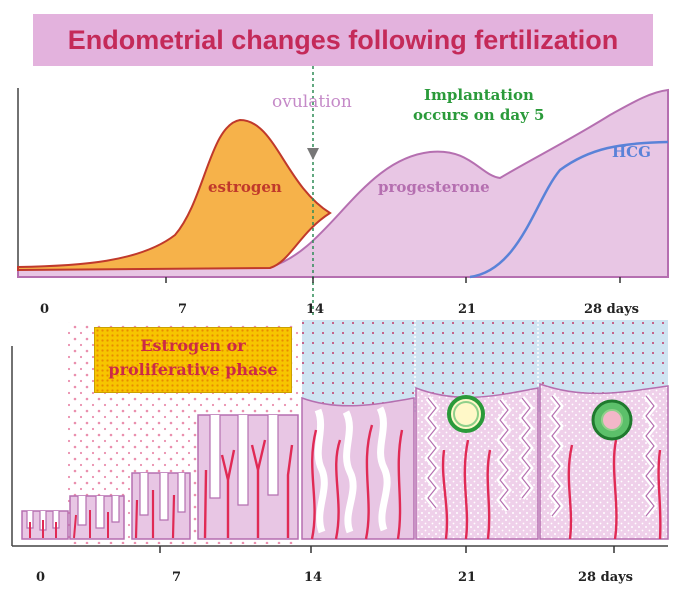 The width and height of the screenshot is (684, 593). What do you see at coordinates (477, 463) in the screenshot?
I see `endometrium-day21` at bounding box center [477, 463].